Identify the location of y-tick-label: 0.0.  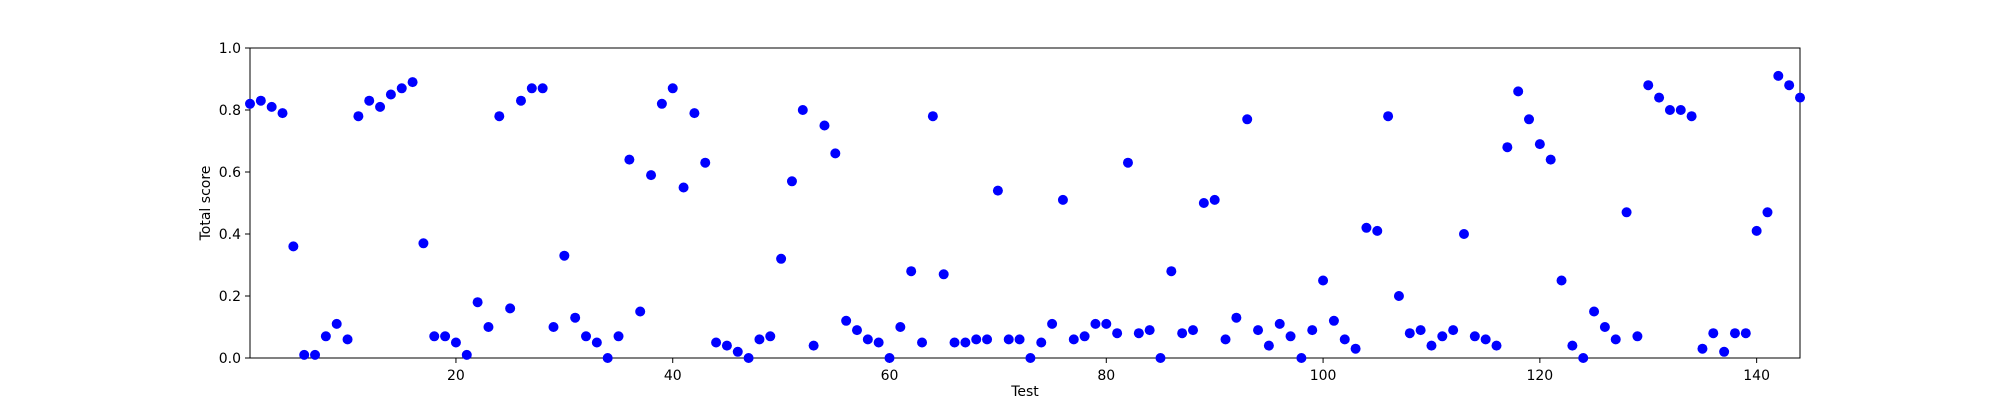
(230, 359).